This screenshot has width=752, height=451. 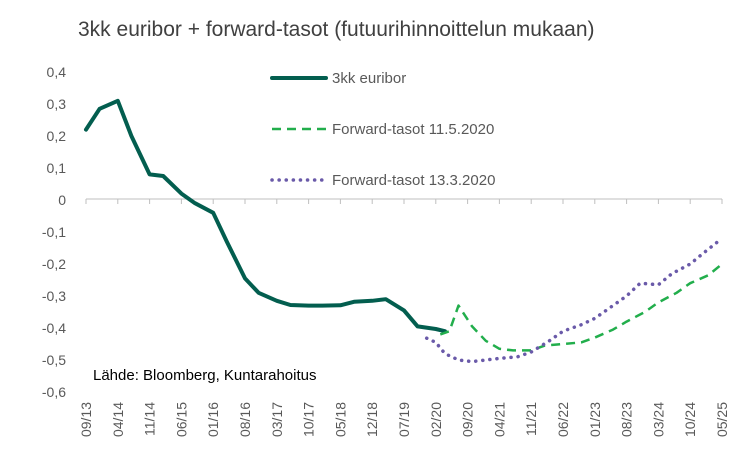 I want to click on y-tick-label: -0,3, so click(x=54, y=296).